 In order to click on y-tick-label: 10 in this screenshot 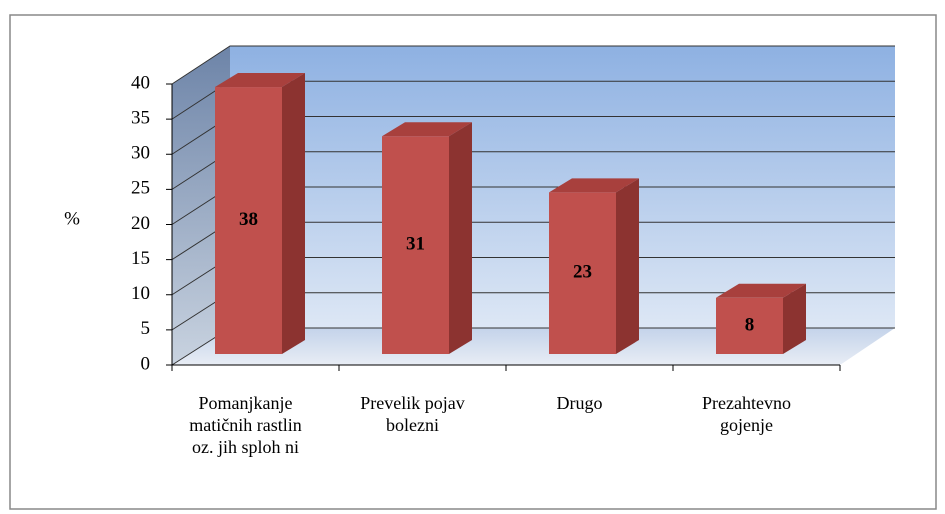, I will do `click(140, 293)`.